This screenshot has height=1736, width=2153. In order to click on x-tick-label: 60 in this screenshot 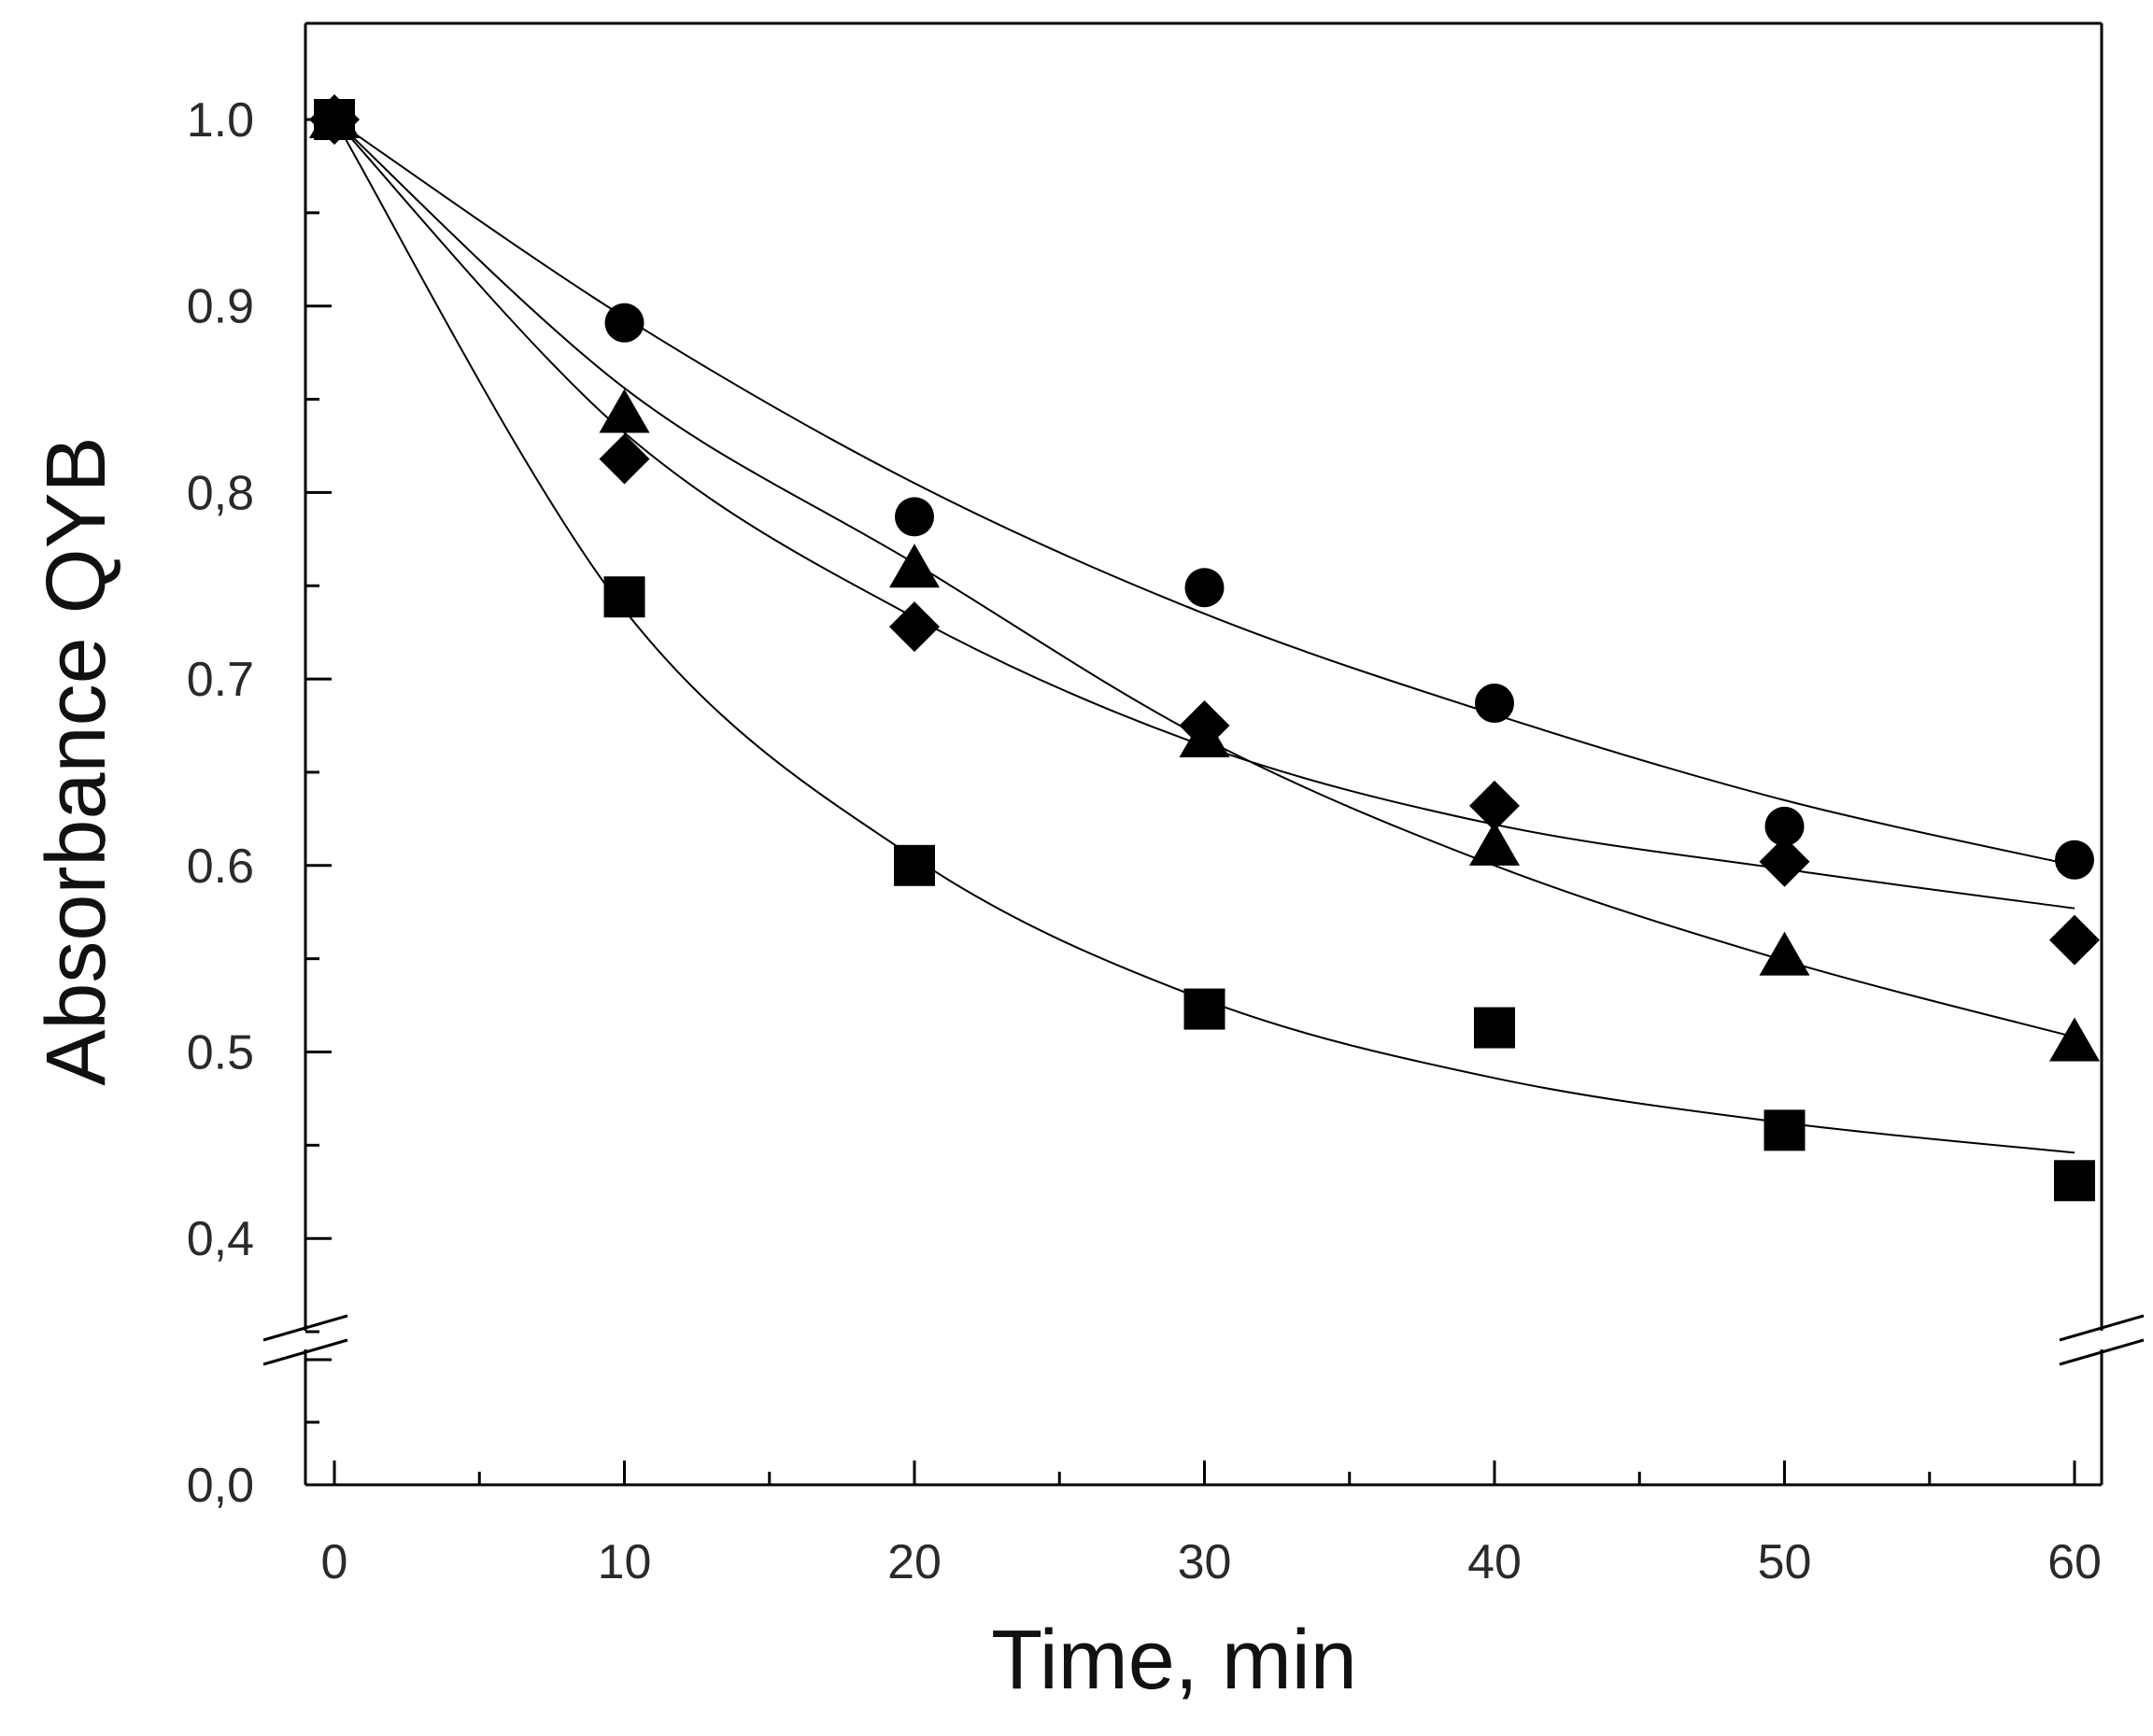, I will do `click(2074, 1562)`.